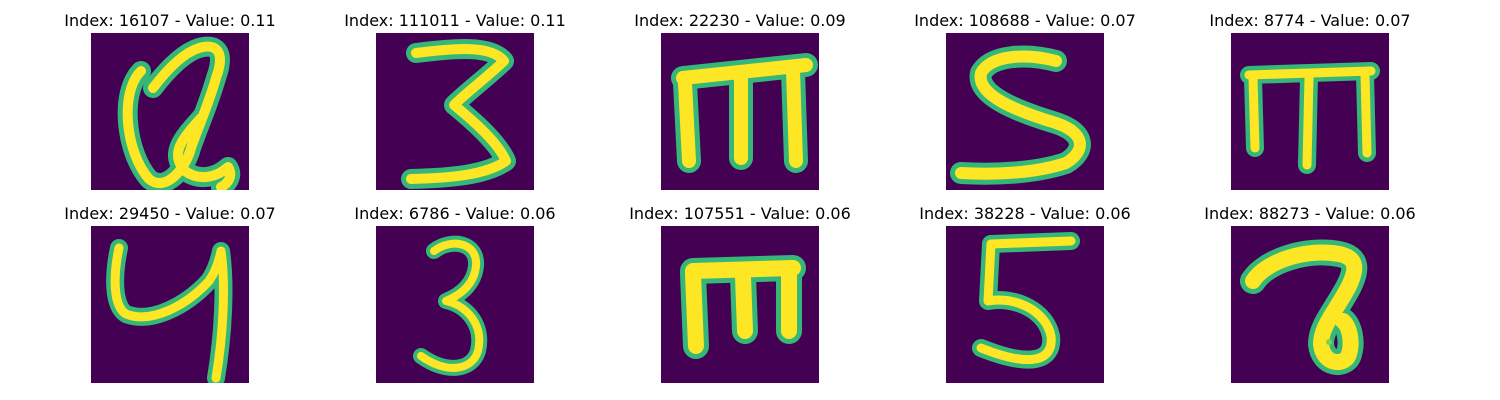 The width and height of the screenshot is (1500, 400). What do you see at coordinates (1310, 304) in the screenshot?
I see `digit-image-a` at bounding box center [1310, 304].